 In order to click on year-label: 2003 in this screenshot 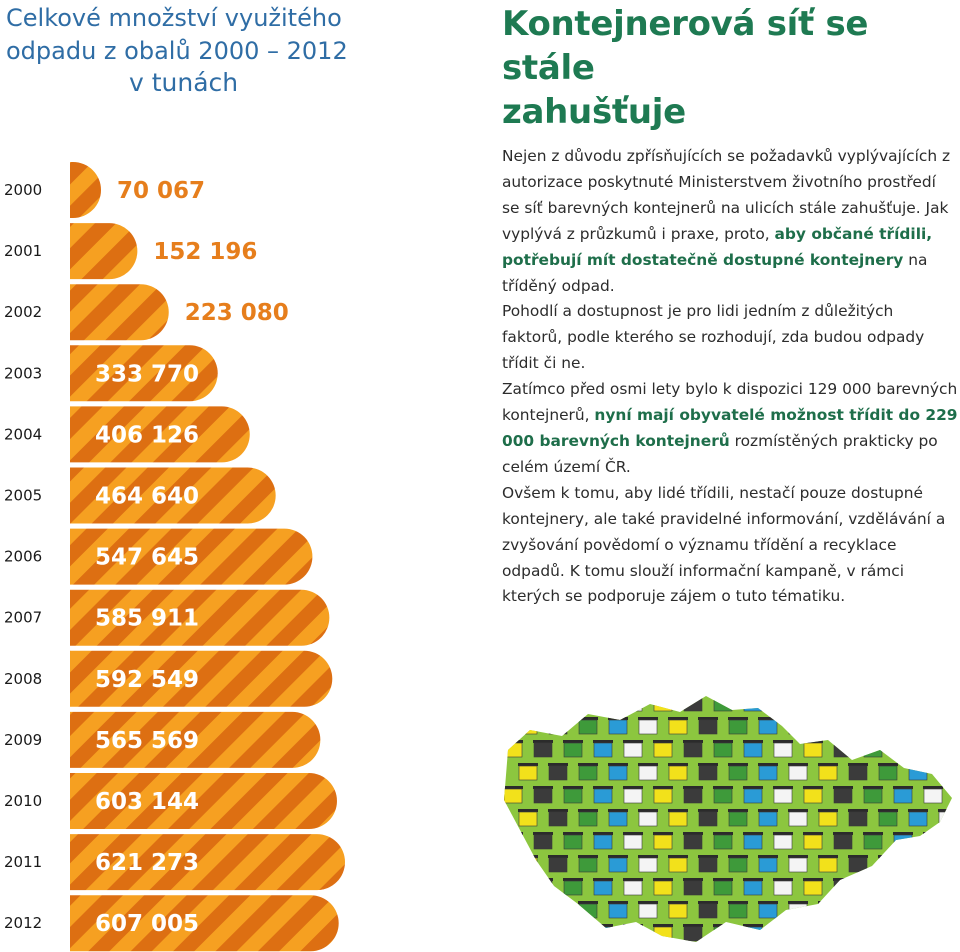, I will do `click(23, 373)`.